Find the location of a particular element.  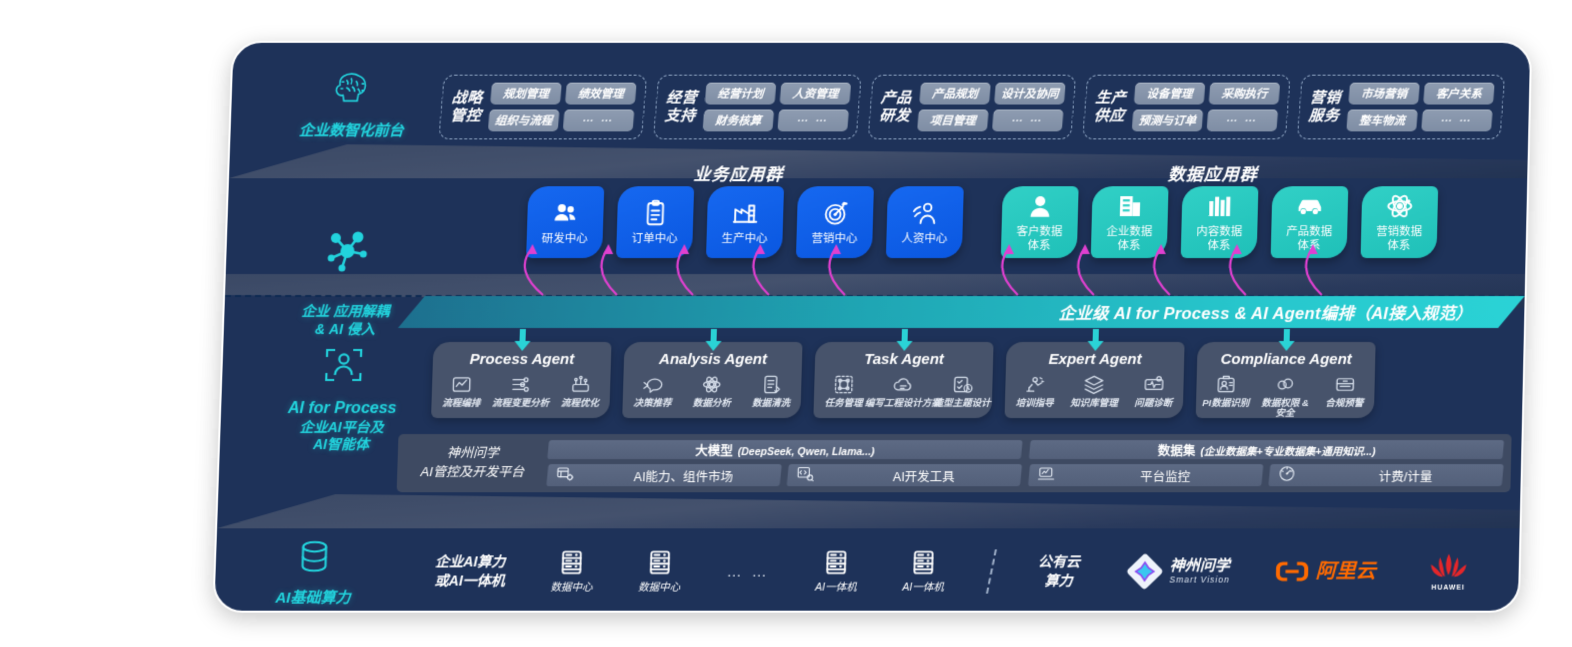

agent-card-expert-agent: Expert Agent 培训指导 知识库管理 问题诊断 is located at coordinates (1094, 373).